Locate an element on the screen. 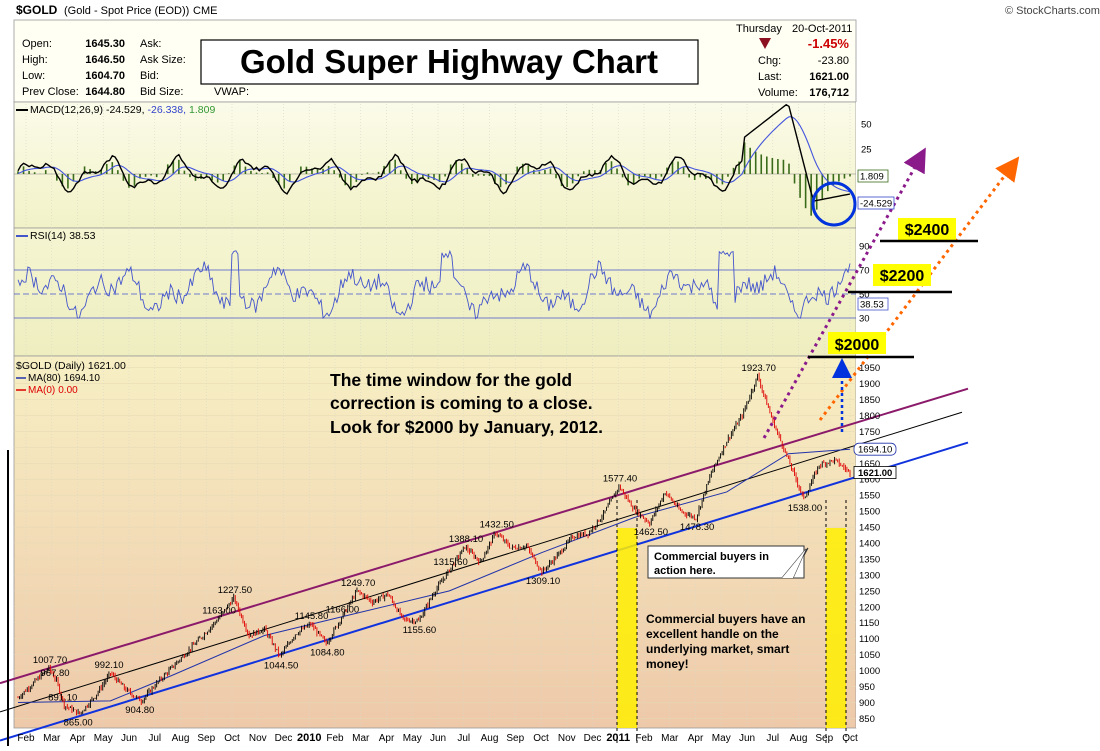 This screenshot has height=751, width=1100. price-annotation: 1432.50 is located at coordinates (497, 525).